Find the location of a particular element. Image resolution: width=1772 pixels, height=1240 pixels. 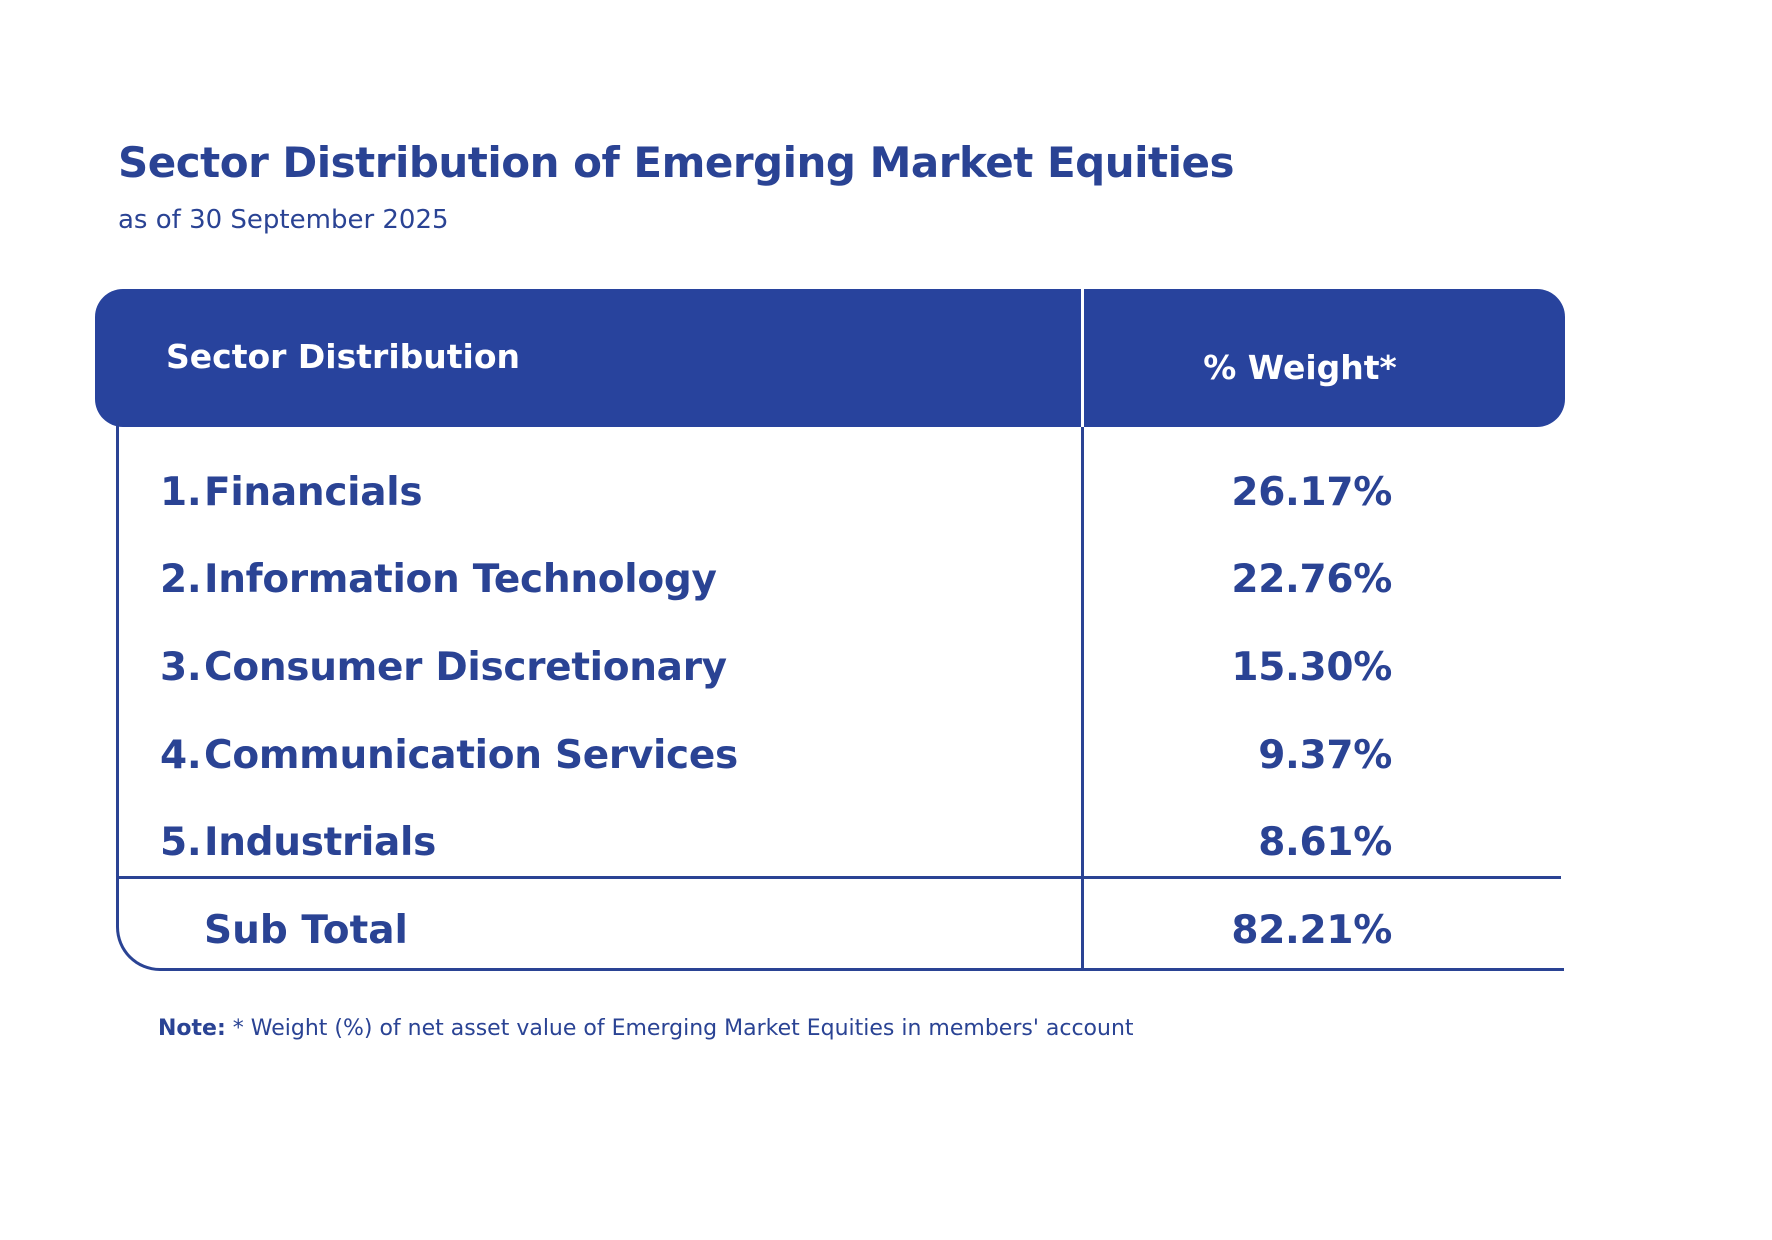

table-row-label: 1.Financials is located at coordinates (291, 492).